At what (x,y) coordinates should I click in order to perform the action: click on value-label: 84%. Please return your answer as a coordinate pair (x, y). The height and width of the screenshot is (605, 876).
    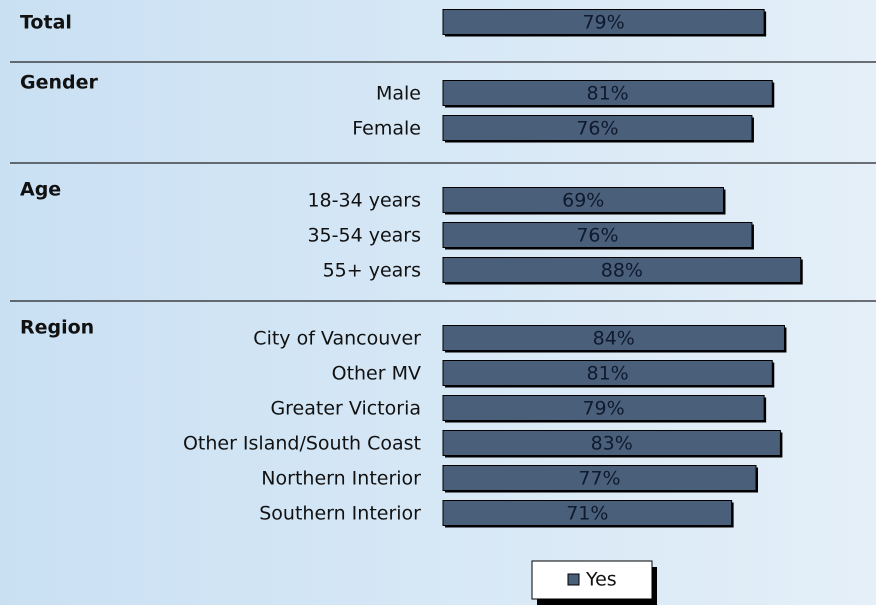
    Looking at the image, I should click on (614, 339).